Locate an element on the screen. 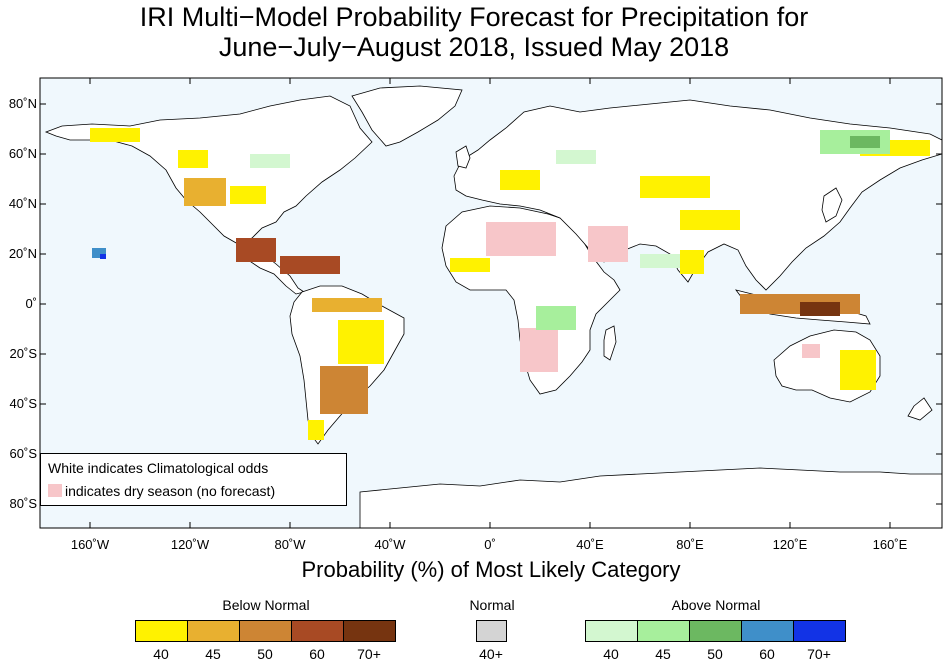 The width and height of the screenshot is (948, 662). below-mexico is located at coordinates (256, 250).